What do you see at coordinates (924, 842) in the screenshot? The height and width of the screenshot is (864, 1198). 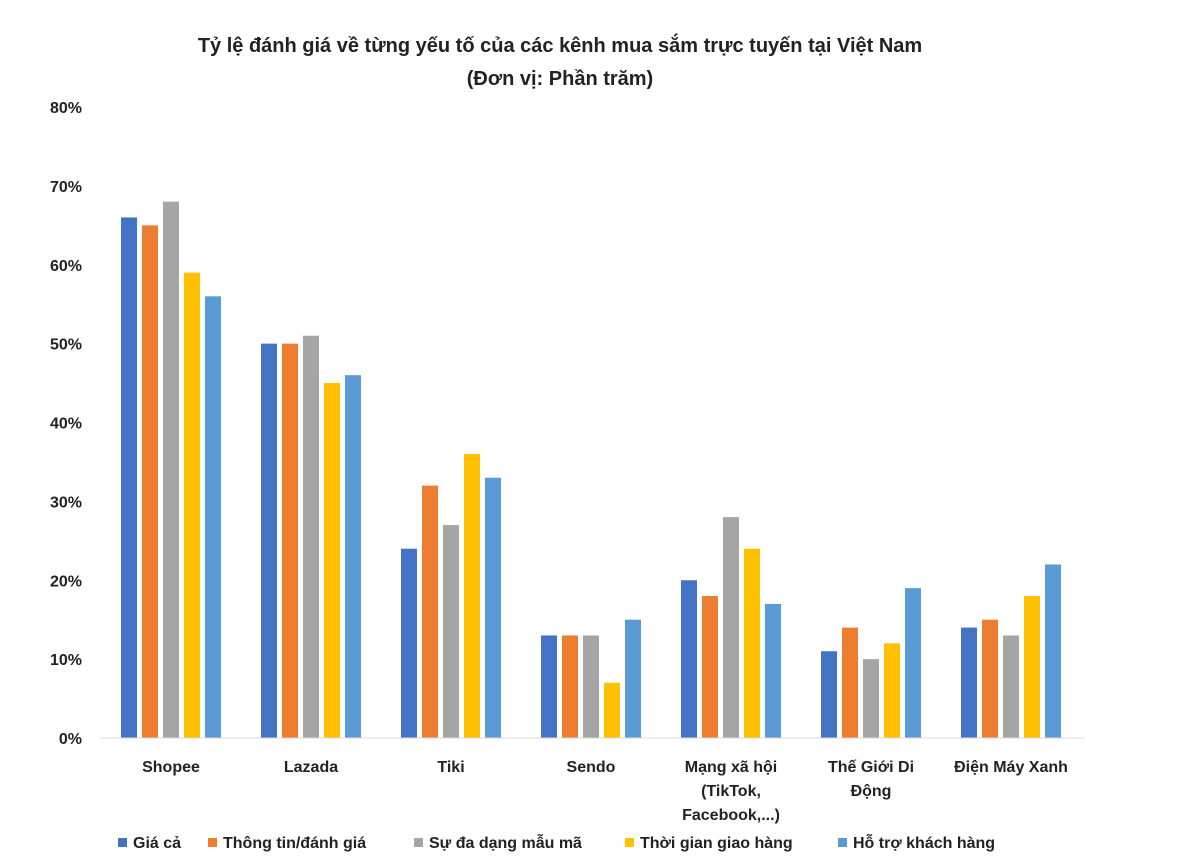 I see `legend-label: Hỗ trợ khách hàng` at bounding box center [924, 842].